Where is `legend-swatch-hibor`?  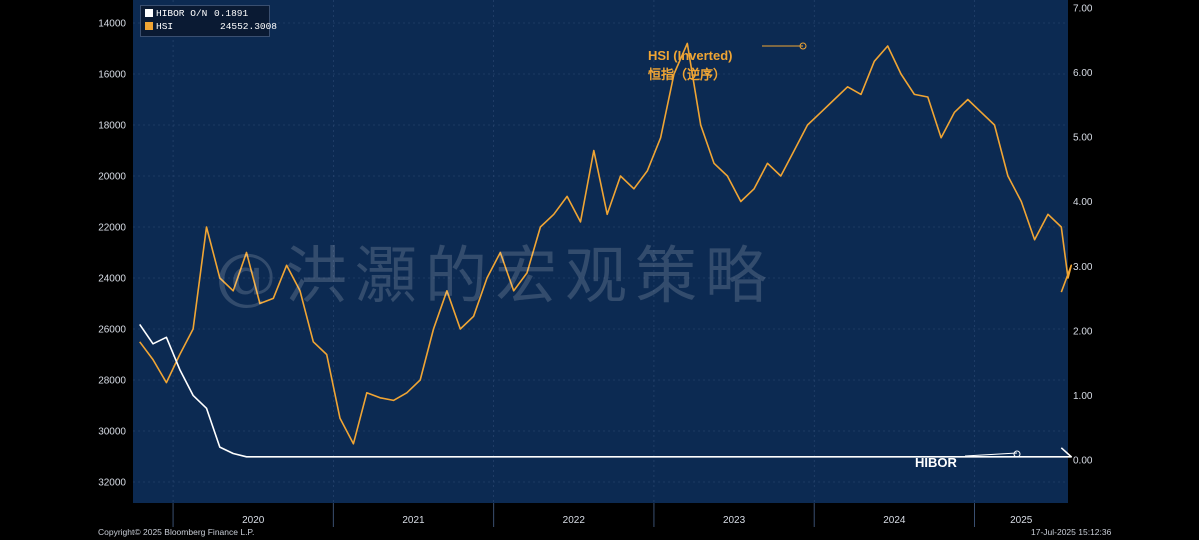
legend-swatch-hibor is located at coordinates (149, 13).